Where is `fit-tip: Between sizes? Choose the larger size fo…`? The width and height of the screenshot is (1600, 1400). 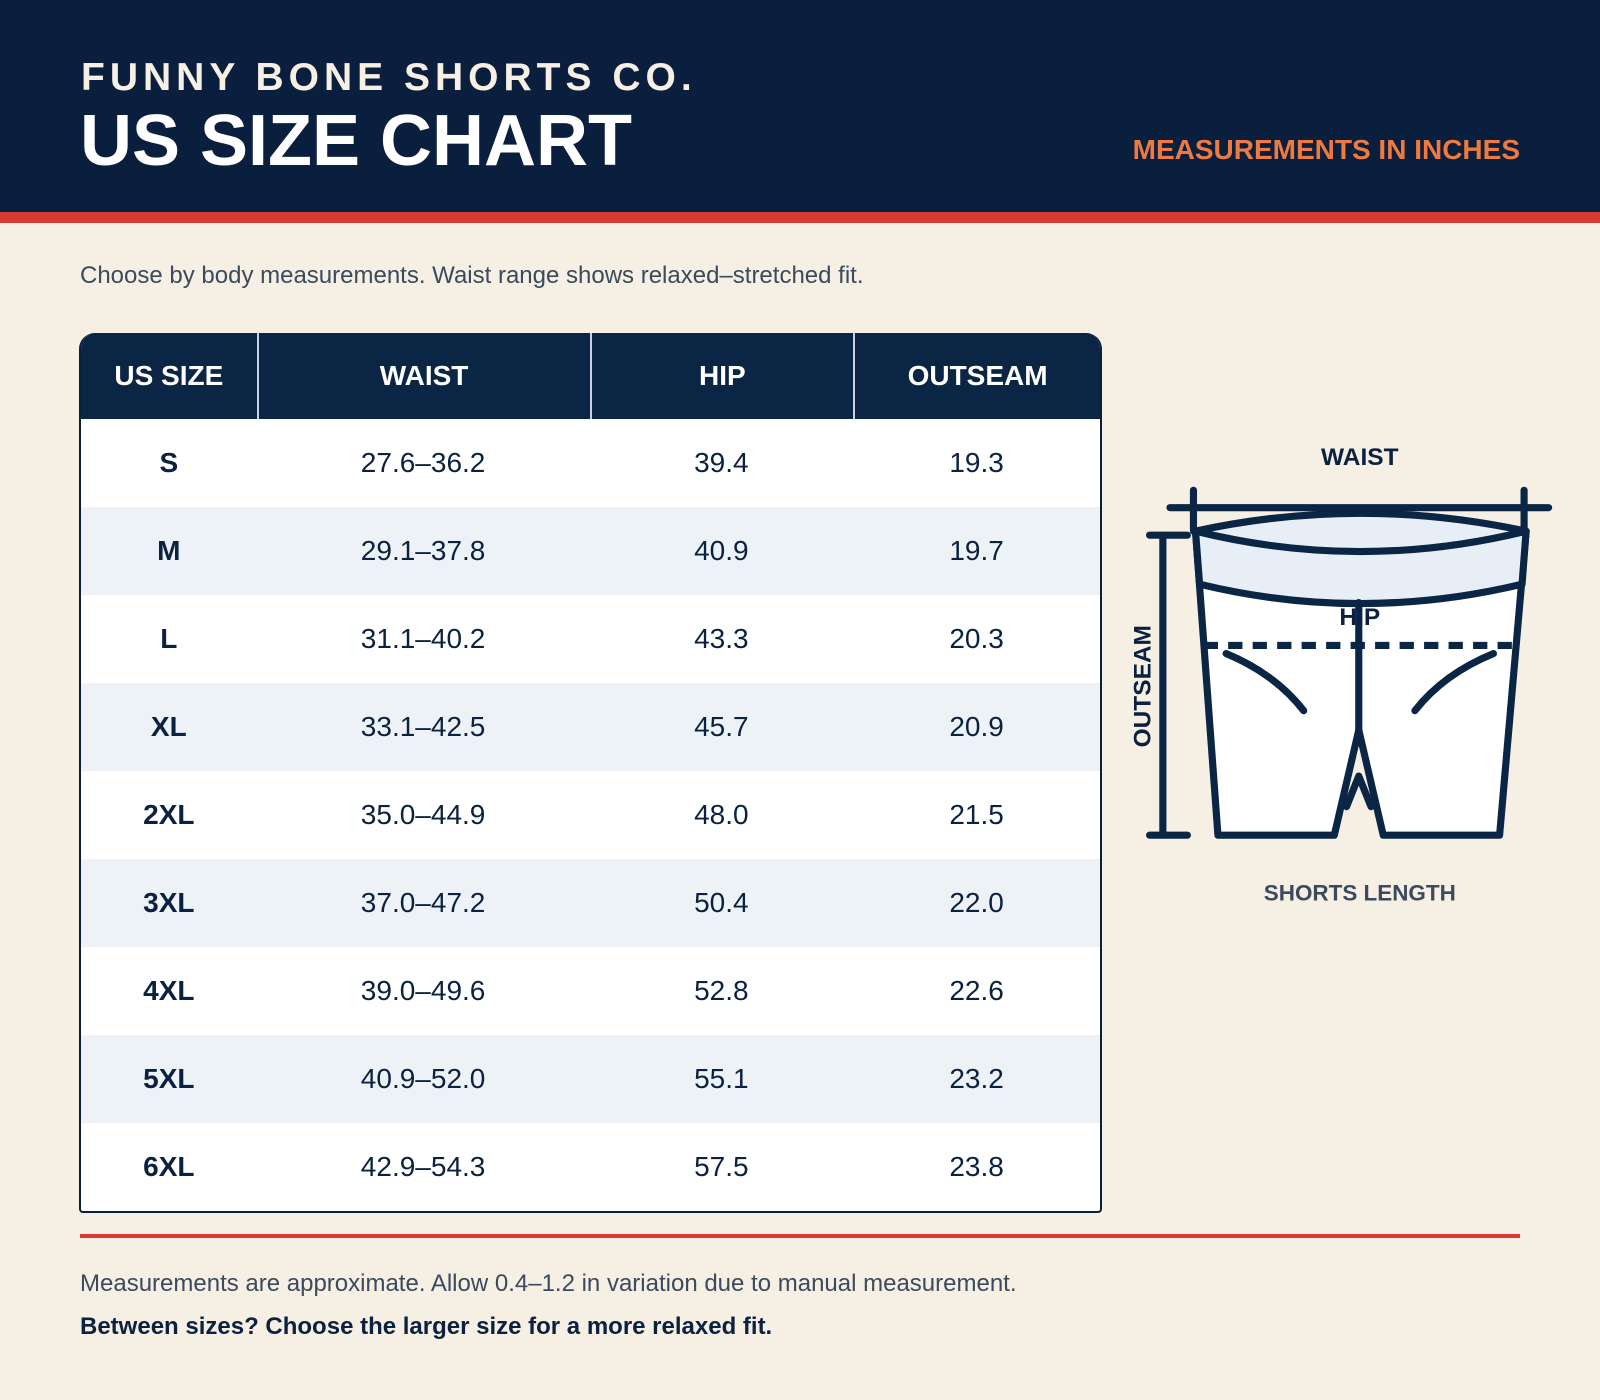 fit-tip: Between sizes? Choose the larger size fo… is located at coordinates (426, 1326).